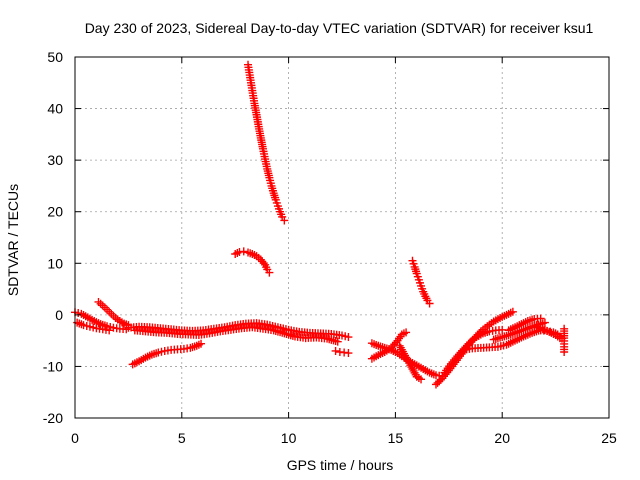  I want to click on x-tick-label: 5, so click(182, 438).